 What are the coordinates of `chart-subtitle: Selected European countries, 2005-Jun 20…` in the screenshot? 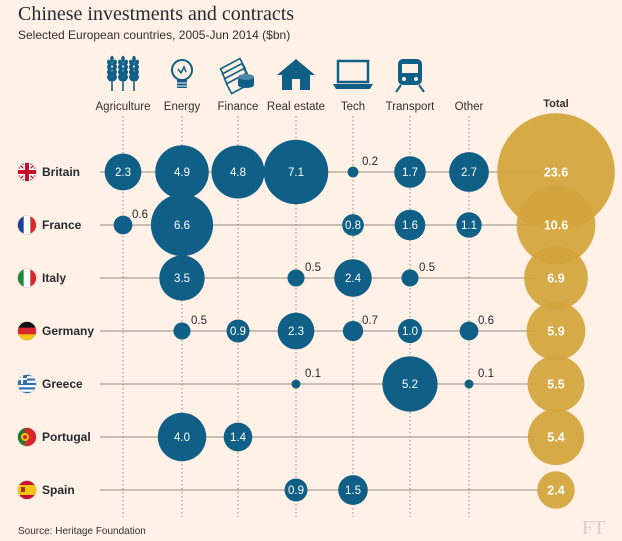 It's located at (154, 35).